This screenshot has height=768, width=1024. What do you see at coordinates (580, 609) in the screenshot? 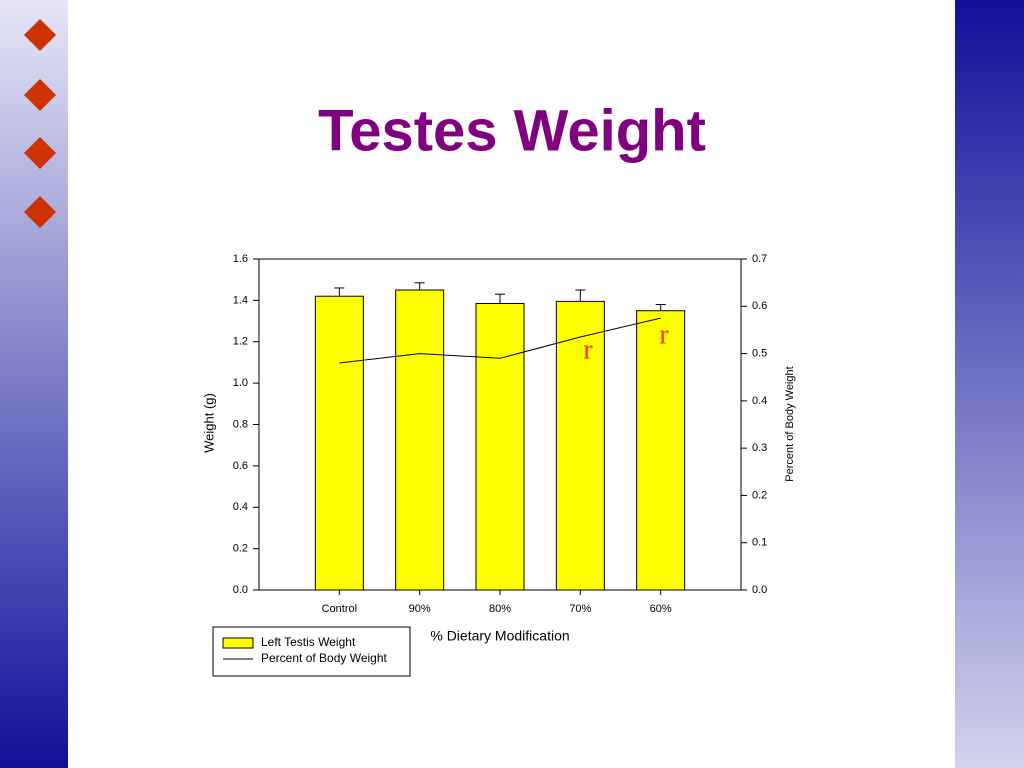
I see `x-tick-label: 70%` at bounding box center [580, 609].